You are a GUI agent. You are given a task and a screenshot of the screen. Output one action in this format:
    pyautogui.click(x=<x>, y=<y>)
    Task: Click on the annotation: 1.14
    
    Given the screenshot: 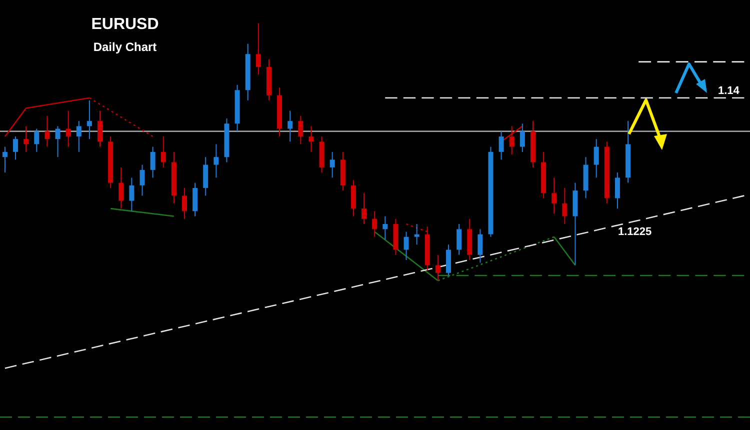 What is the action you would take?
    pyautogui.click(x=729, y=91)
    